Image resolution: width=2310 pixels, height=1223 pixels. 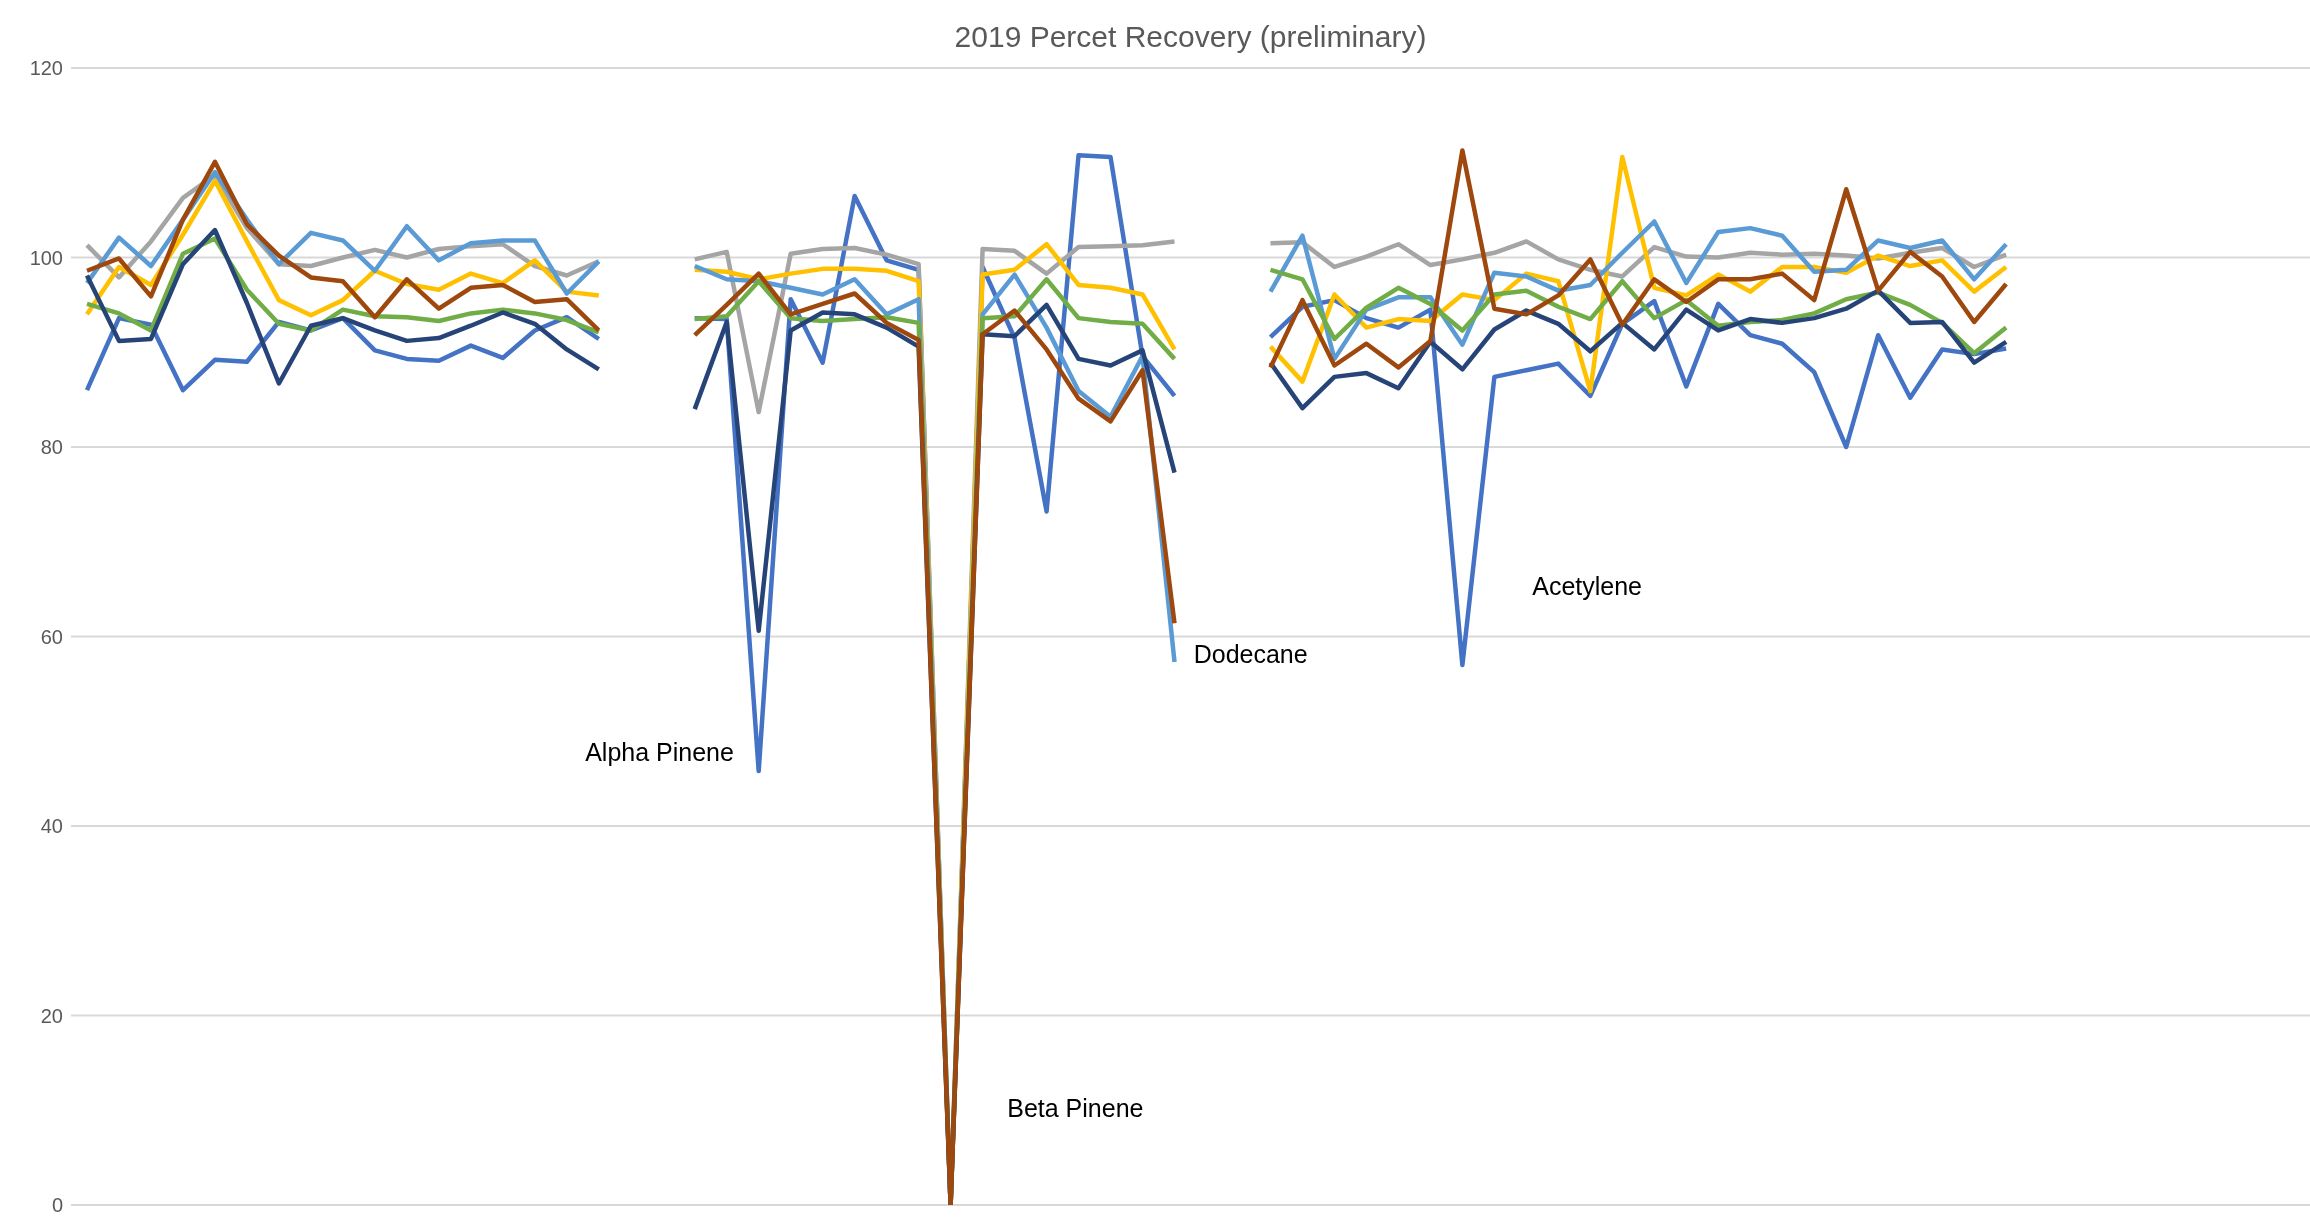 I want to click on y-tick-label: 120, so click(x=46, y=68).